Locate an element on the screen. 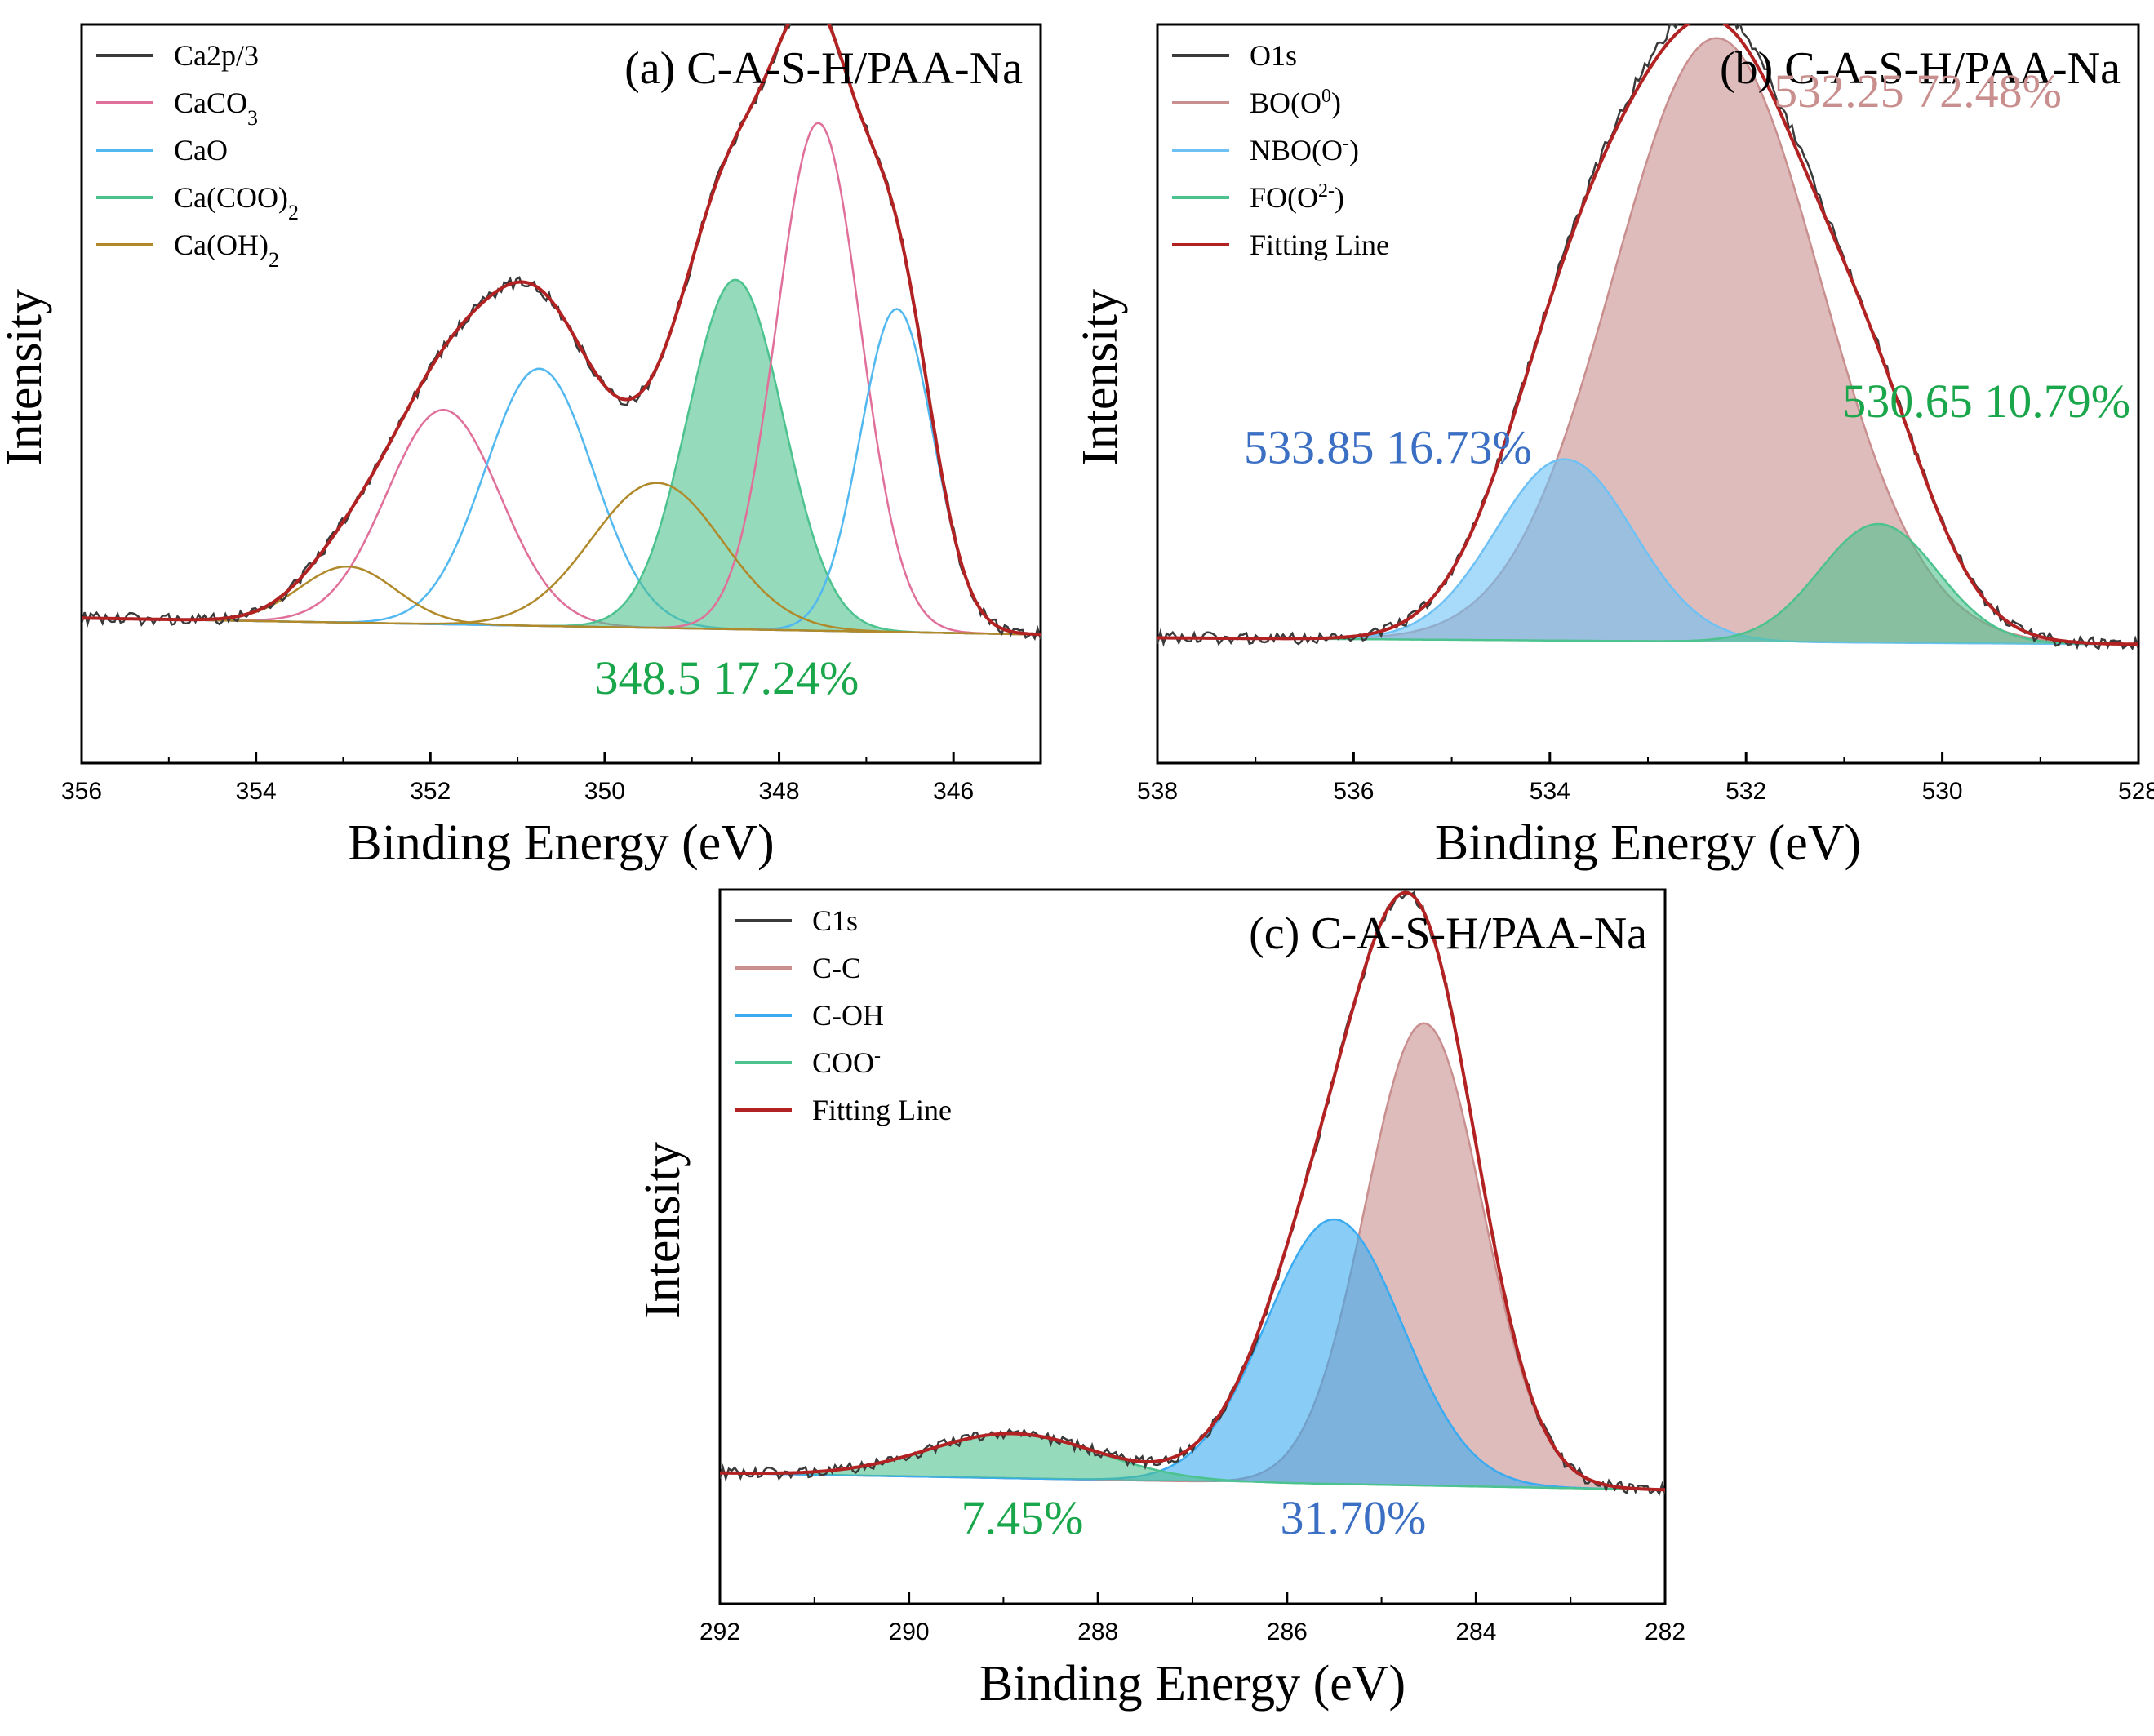  x-tick-label-a: 348 is located at coordinates (779, 791).